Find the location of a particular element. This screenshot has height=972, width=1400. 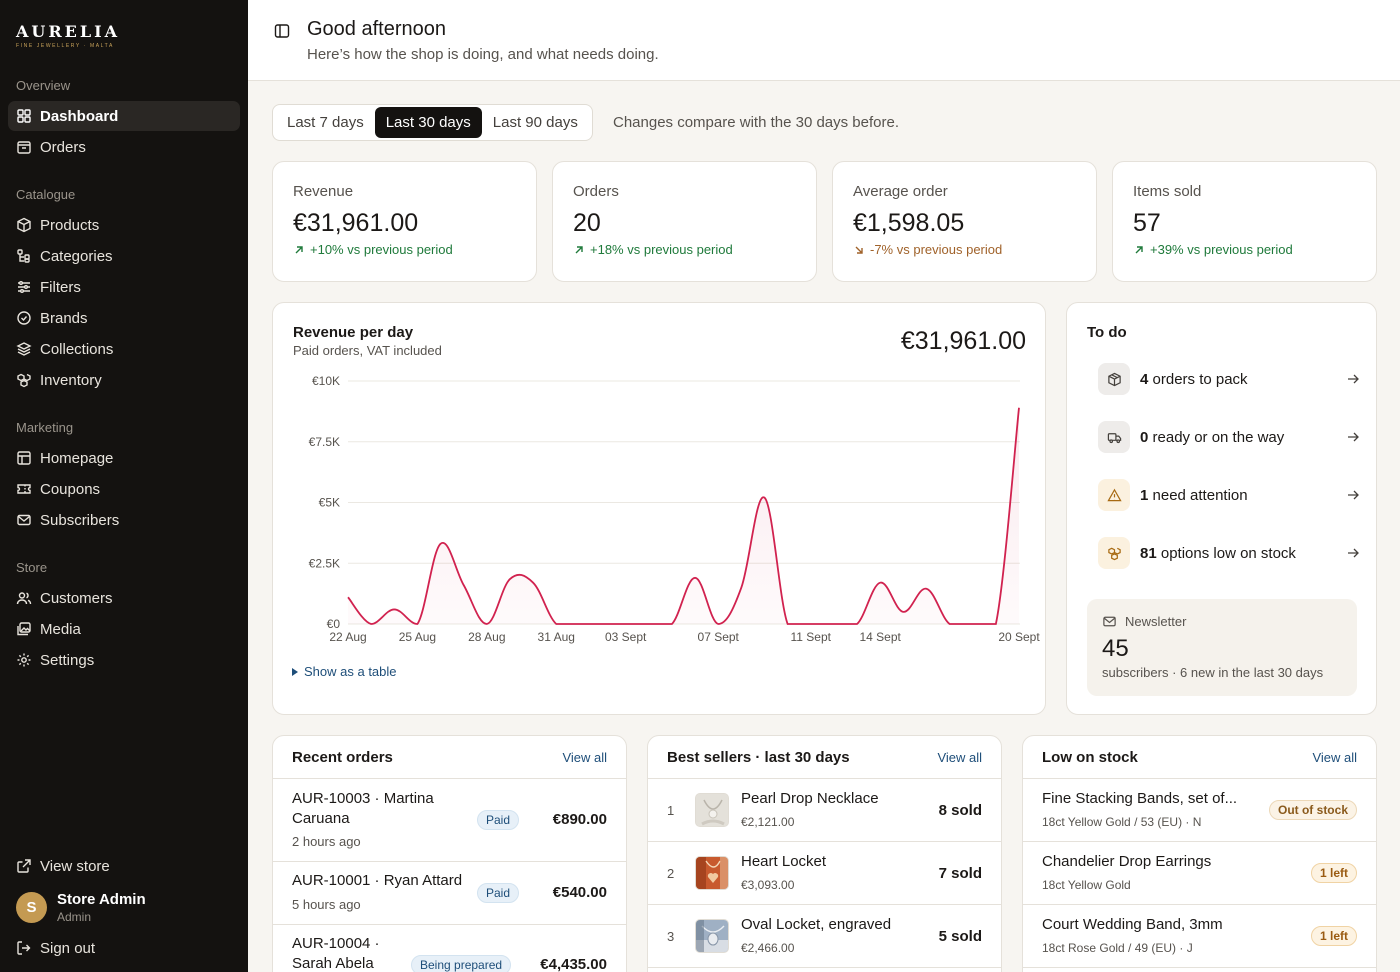

stat-delta-text: -7% vs previous period is located at coordinates (936, 249).